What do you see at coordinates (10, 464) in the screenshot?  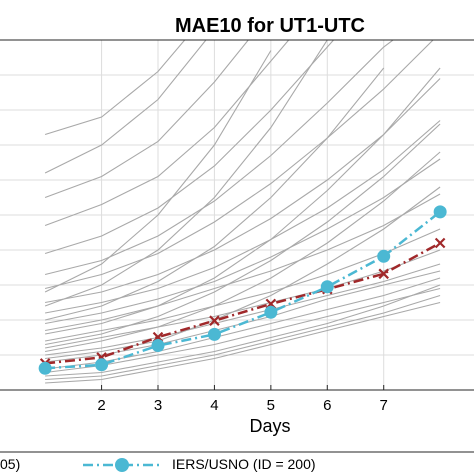 I see `legend-left-fragment: 05)` at bounding box center [10, 464].